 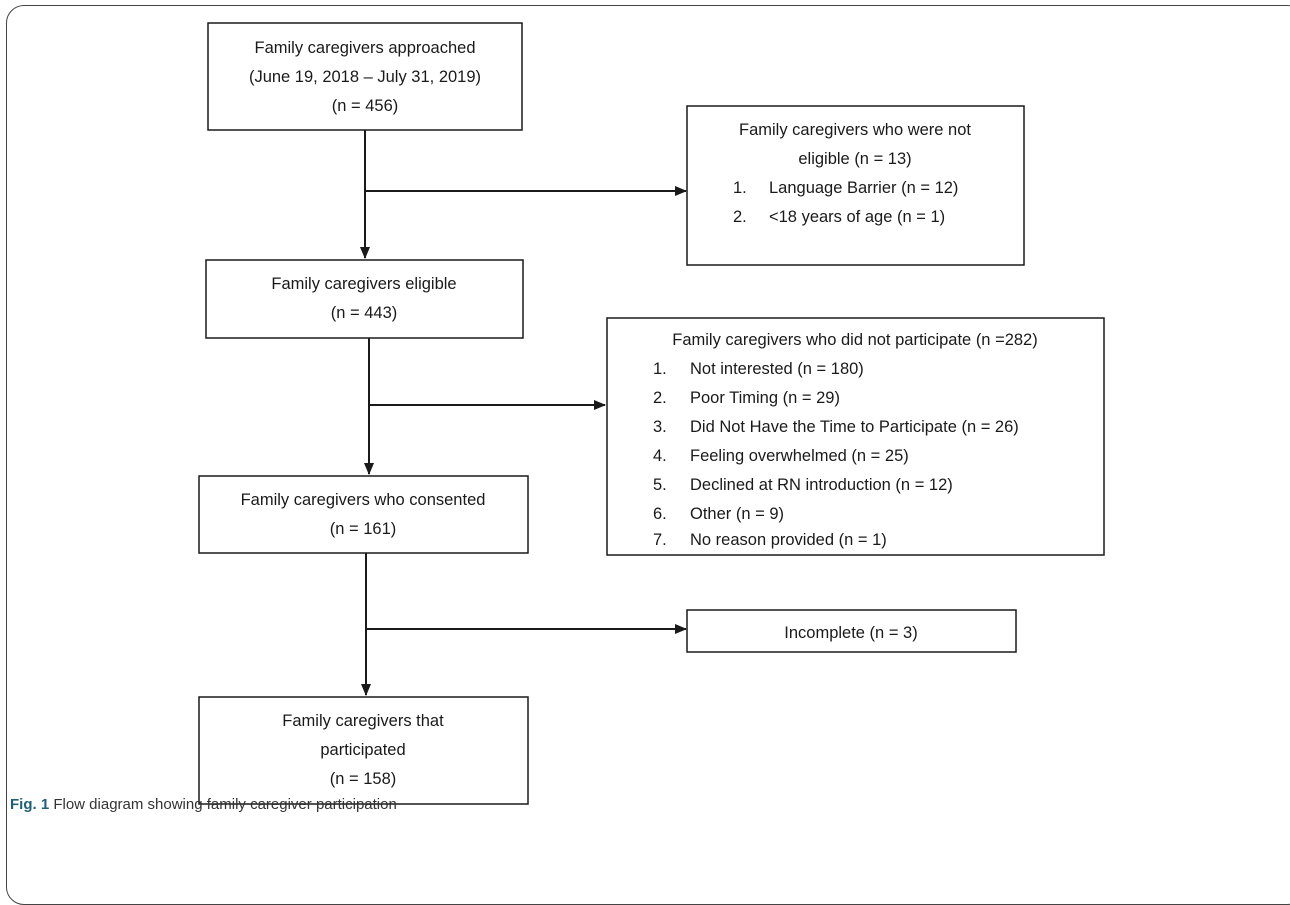 I want to click on not-eligible-item-num: 2., so click(x=740, y=217).